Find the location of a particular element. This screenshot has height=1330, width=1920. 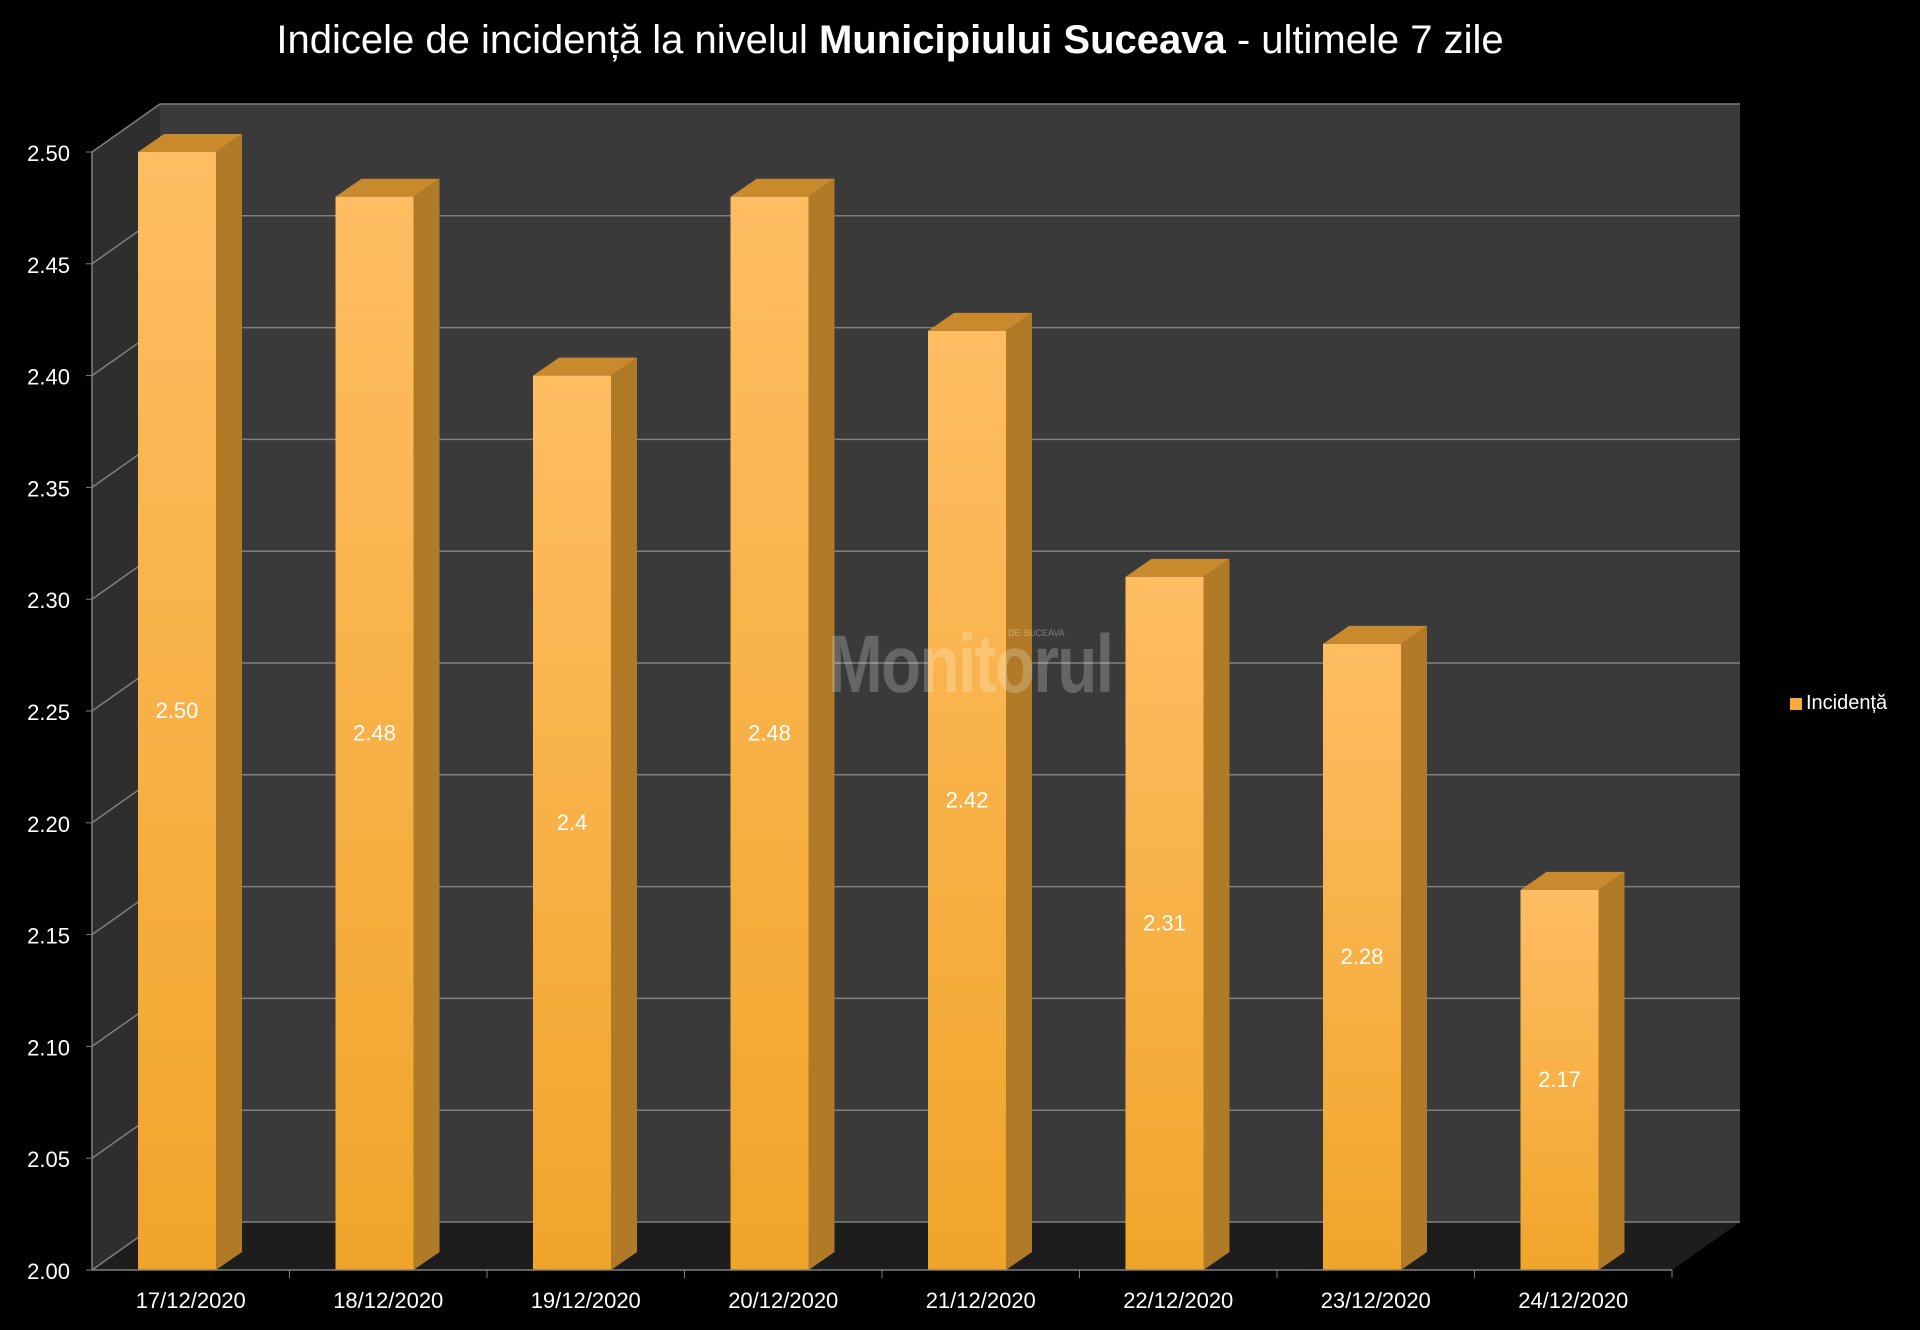

x-tick-label: 24/12/2020 is located at coordinates (1573, 1300).